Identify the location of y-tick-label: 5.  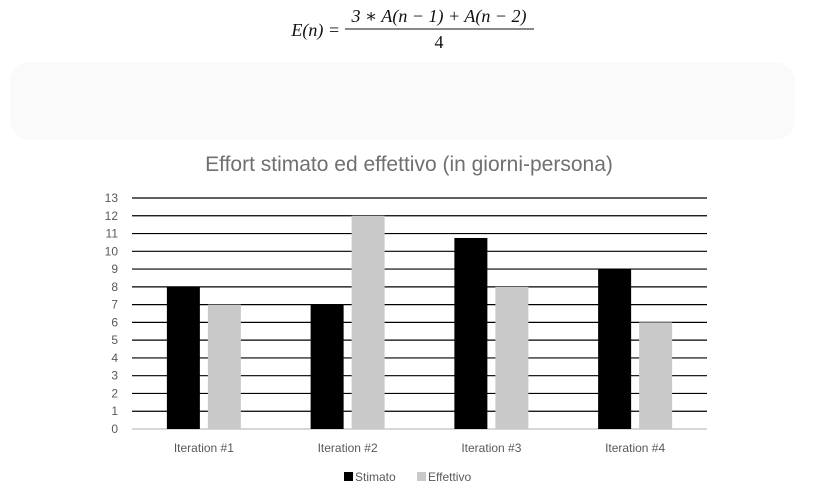
(114, 340).